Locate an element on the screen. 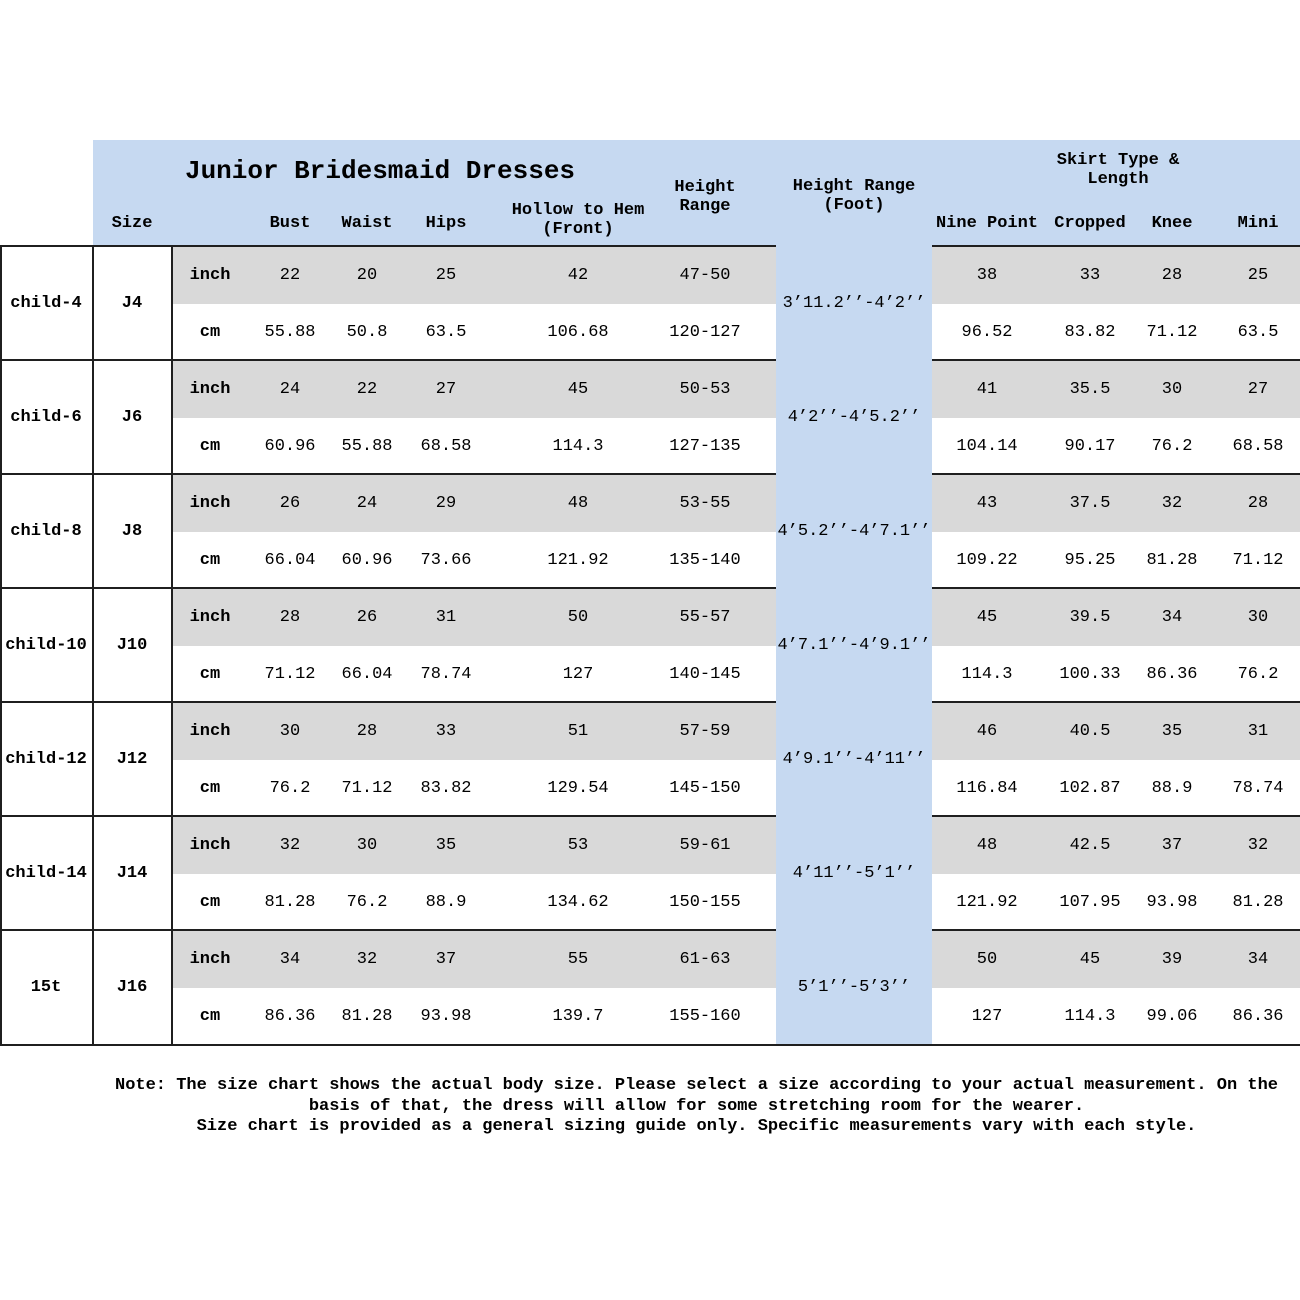 Image resolution: width=1300 pixels, height=1300 pixels. cell-cropped-inch: 35.5 is located at coordinates (1090, 389).